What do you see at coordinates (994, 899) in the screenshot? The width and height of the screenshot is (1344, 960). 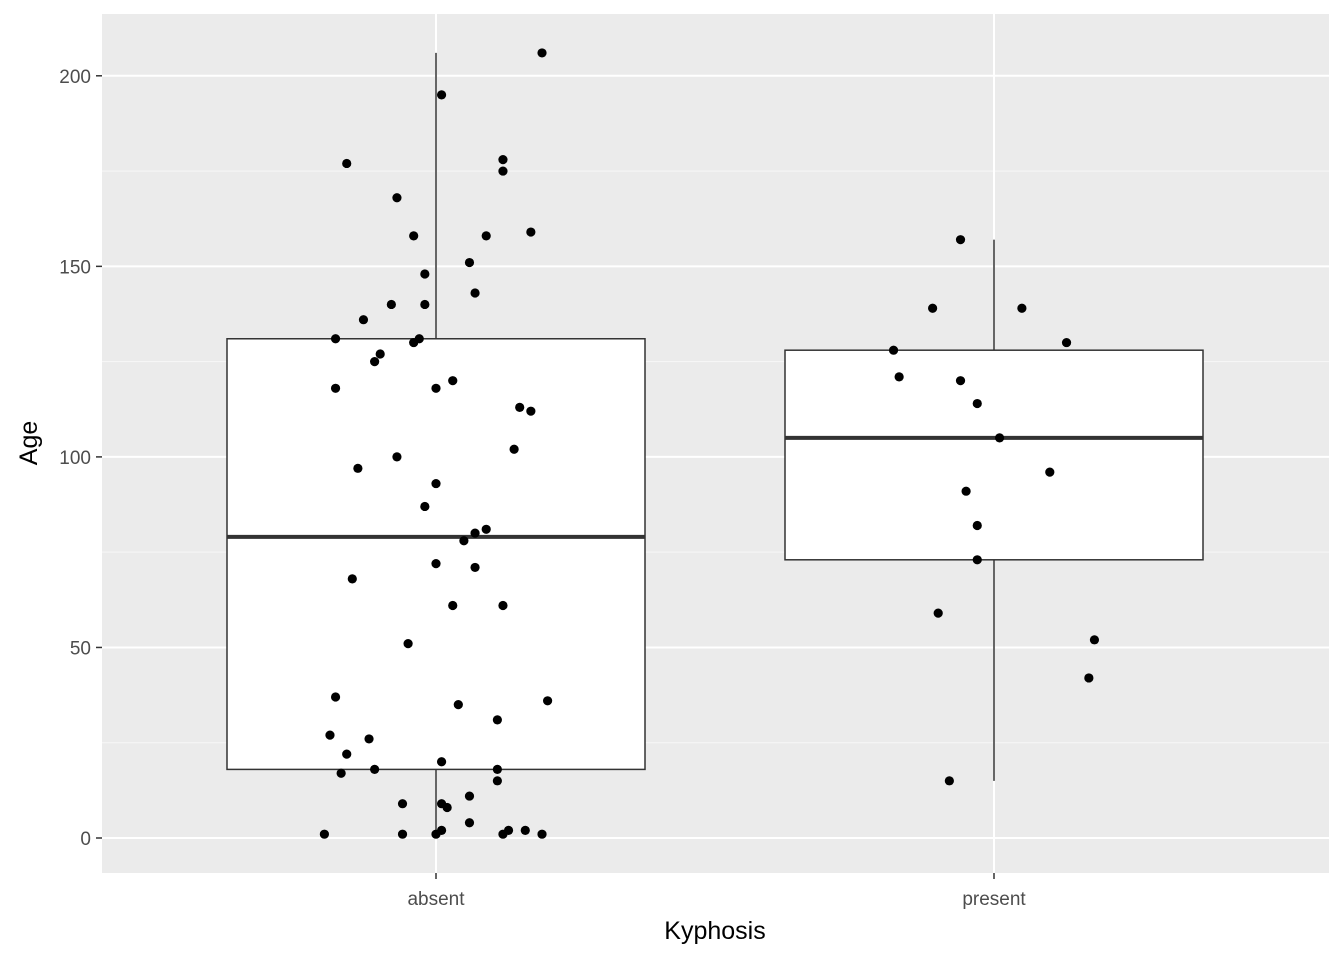 I see `x-tick-label: present` at bounding box center [994, 899].